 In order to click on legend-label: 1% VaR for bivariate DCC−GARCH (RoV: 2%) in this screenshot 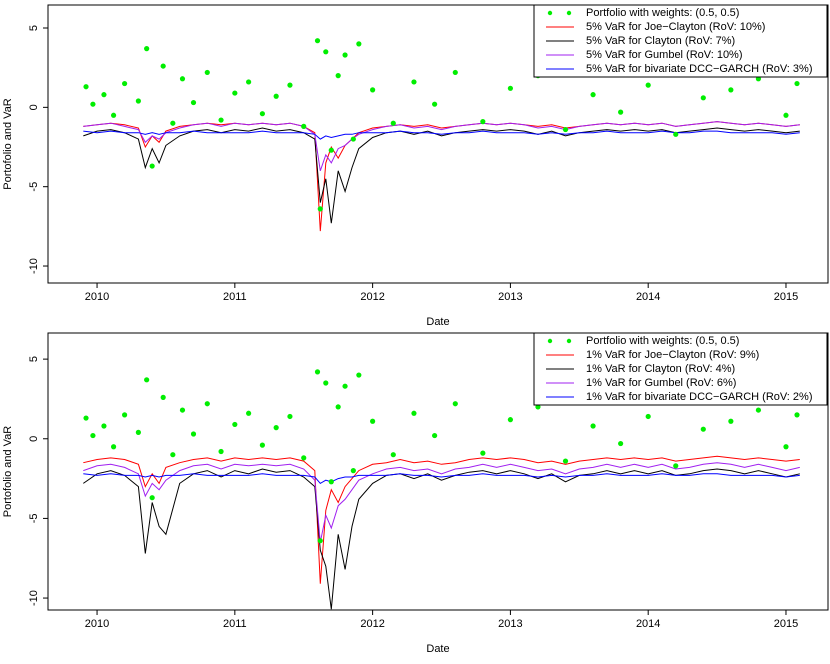, I will do `click(699, 397)`.